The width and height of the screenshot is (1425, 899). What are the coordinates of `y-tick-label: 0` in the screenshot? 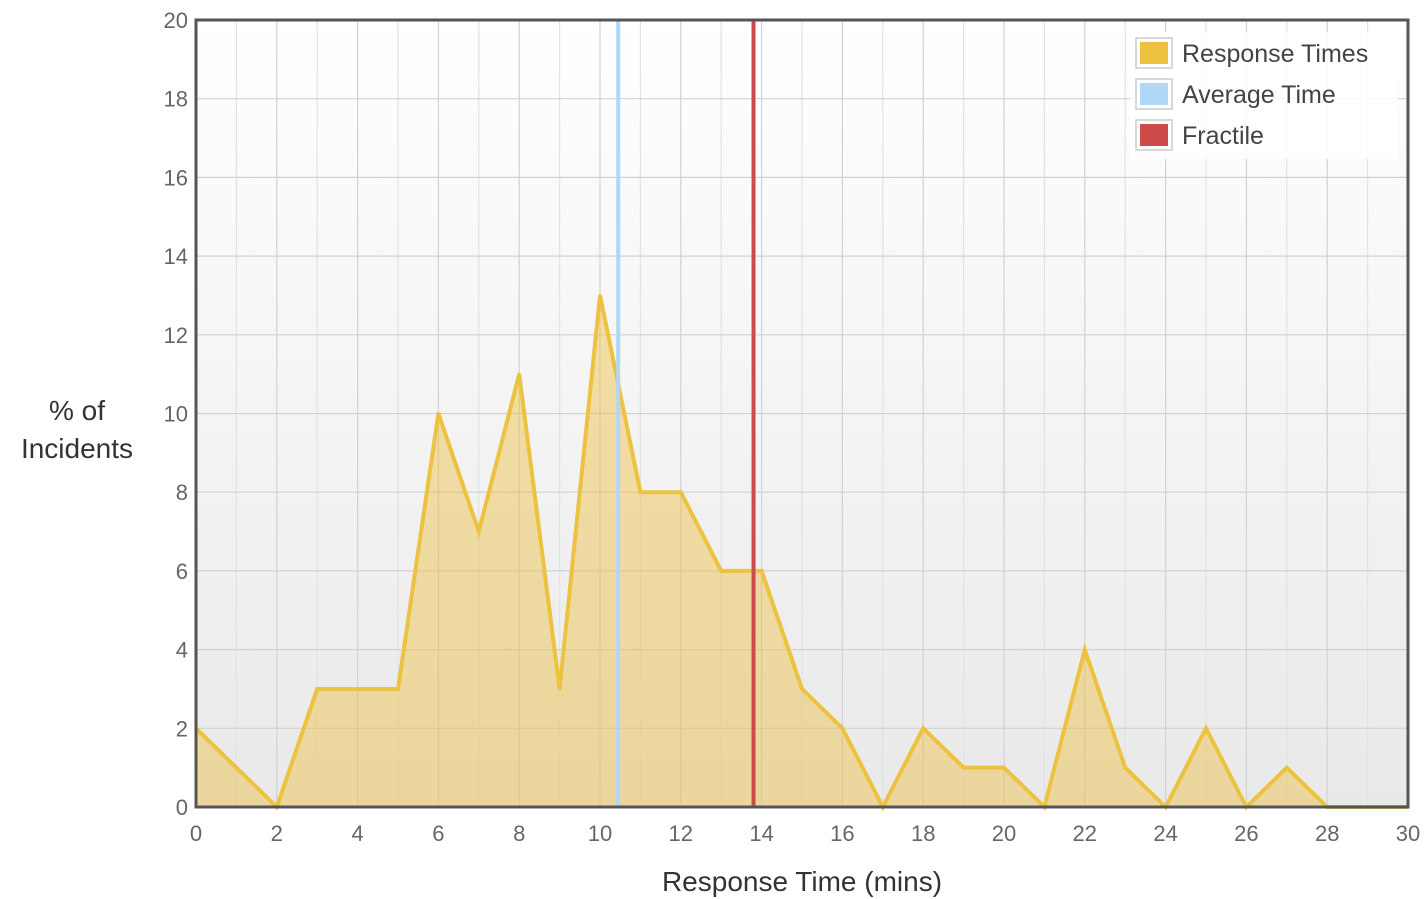 It's located at (182, 807).